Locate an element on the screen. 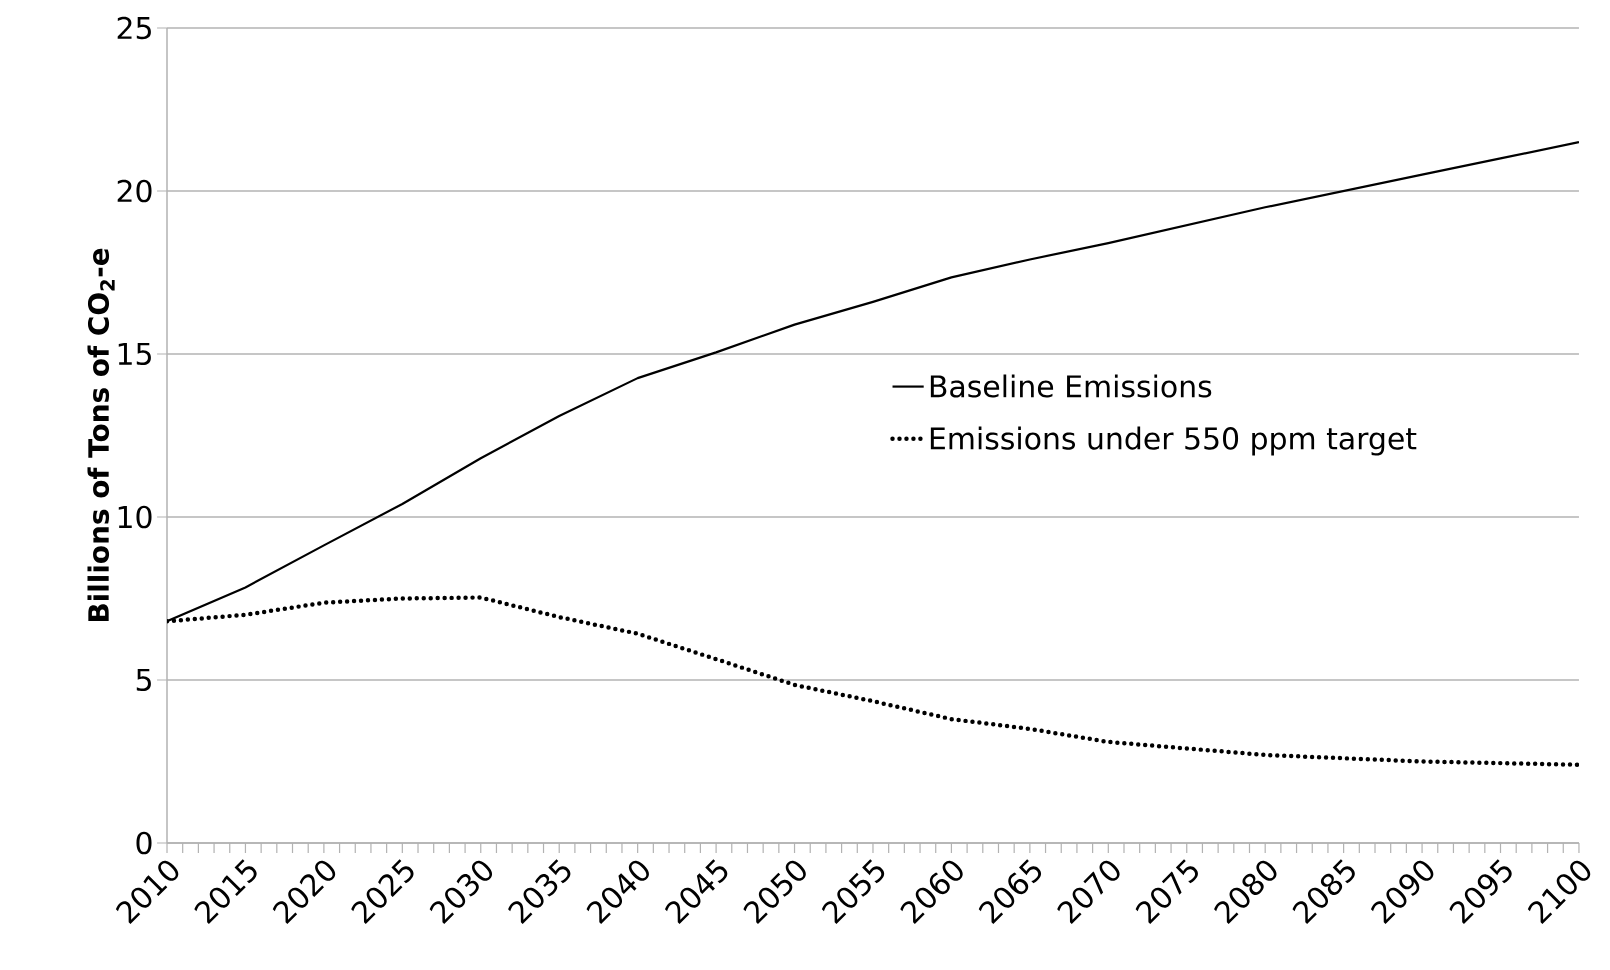 This screenshot has height=970, width=1610. y-tick-label: 25 is located at coordinates (134, 28).